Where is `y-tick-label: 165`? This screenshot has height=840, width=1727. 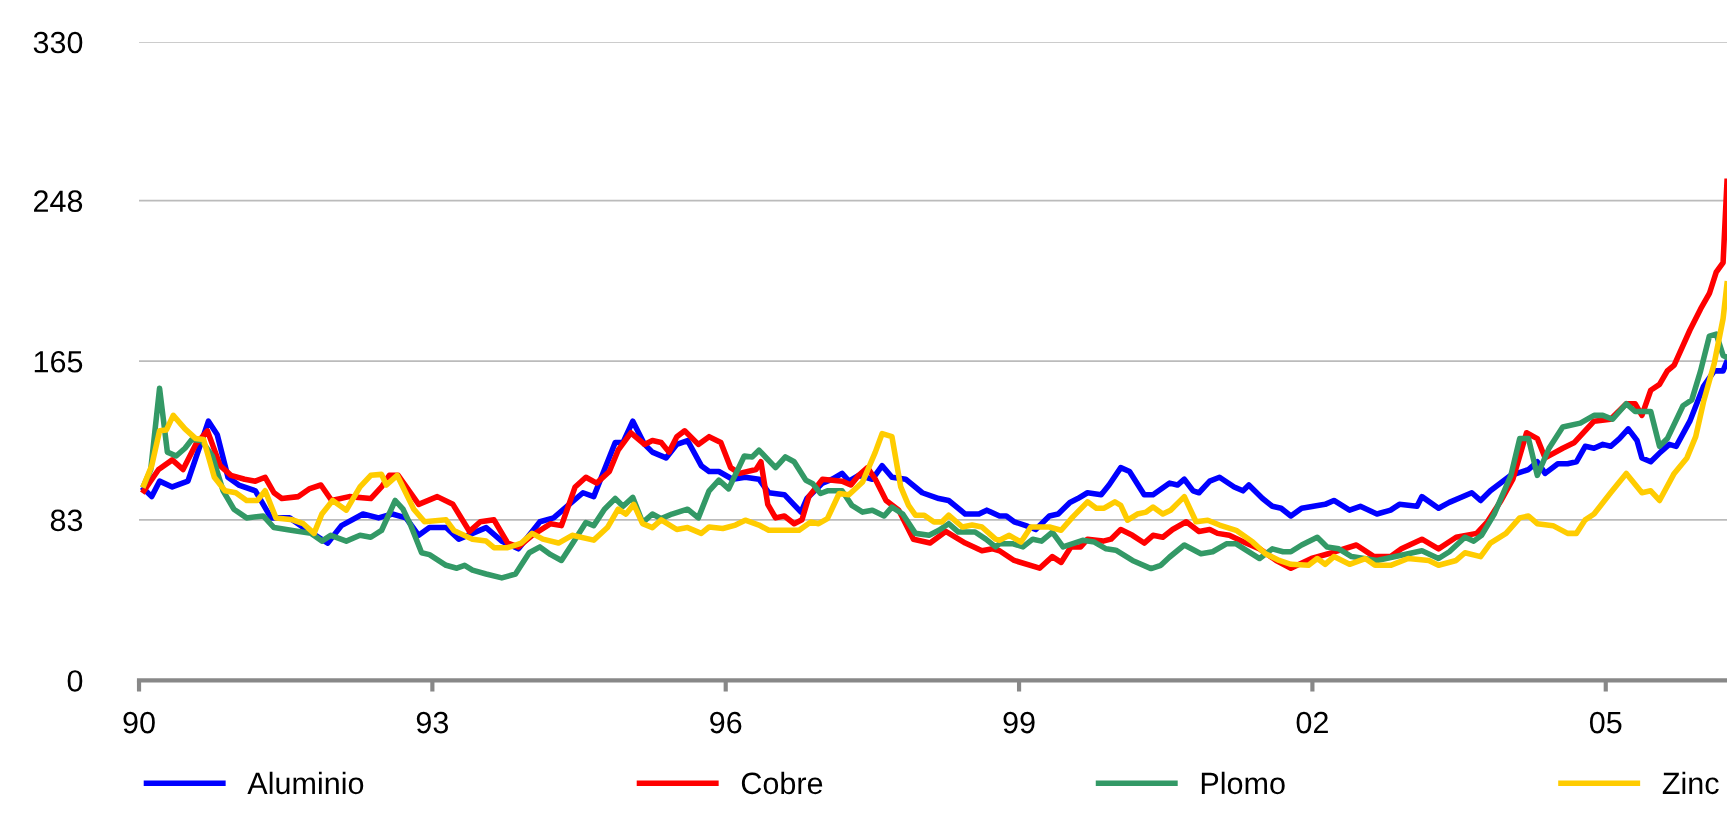 y-tick-label: 165 is located at coordinates (58, 361).